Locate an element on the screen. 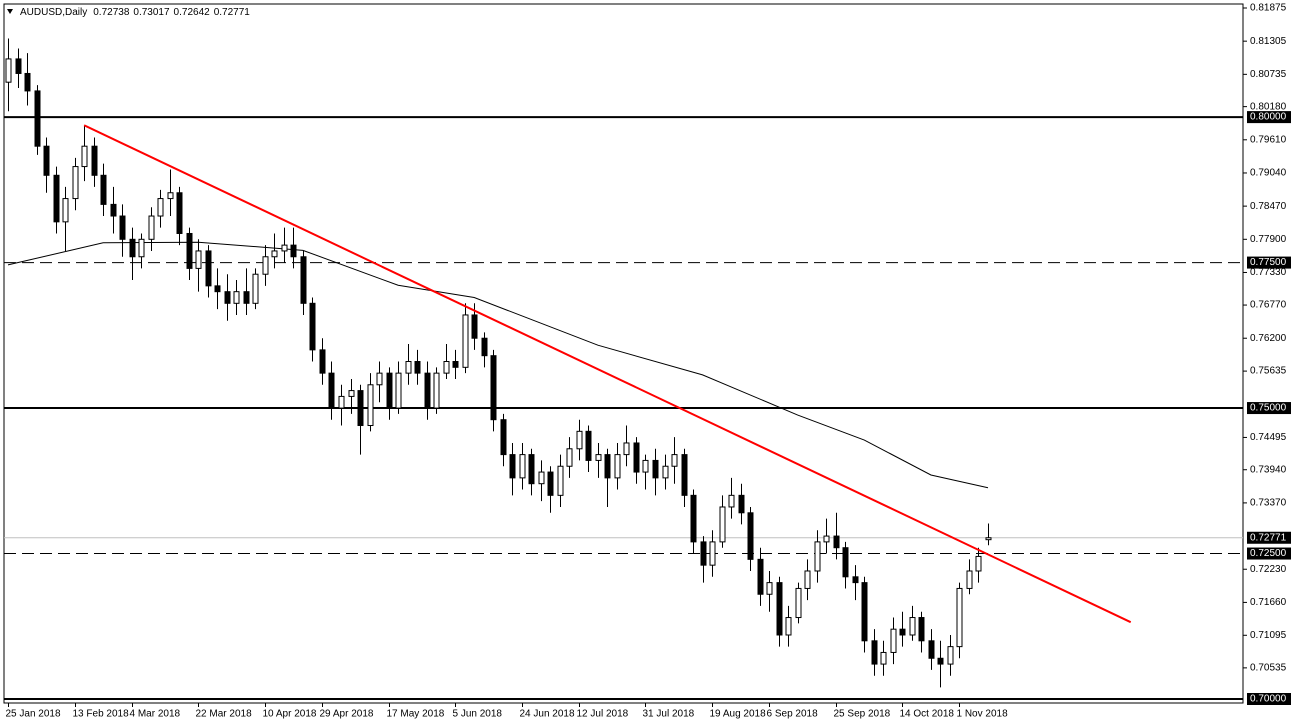 The width and height of the screenshot is (1292, 727). symbol: AUDUSD,Daily is located at coordinates (53, 12).